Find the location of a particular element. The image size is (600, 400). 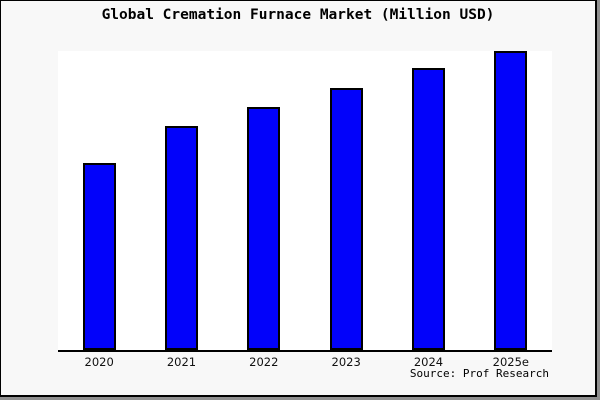

source-note: Source: Prof Research is located at coordinates (479, 373).